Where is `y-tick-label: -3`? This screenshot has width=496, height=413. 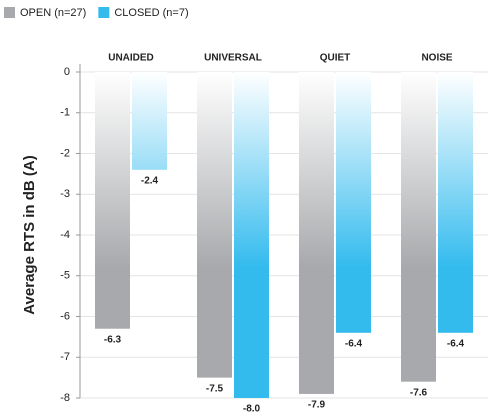
y-tick-label: -3 is located at coordinates (65, 194).